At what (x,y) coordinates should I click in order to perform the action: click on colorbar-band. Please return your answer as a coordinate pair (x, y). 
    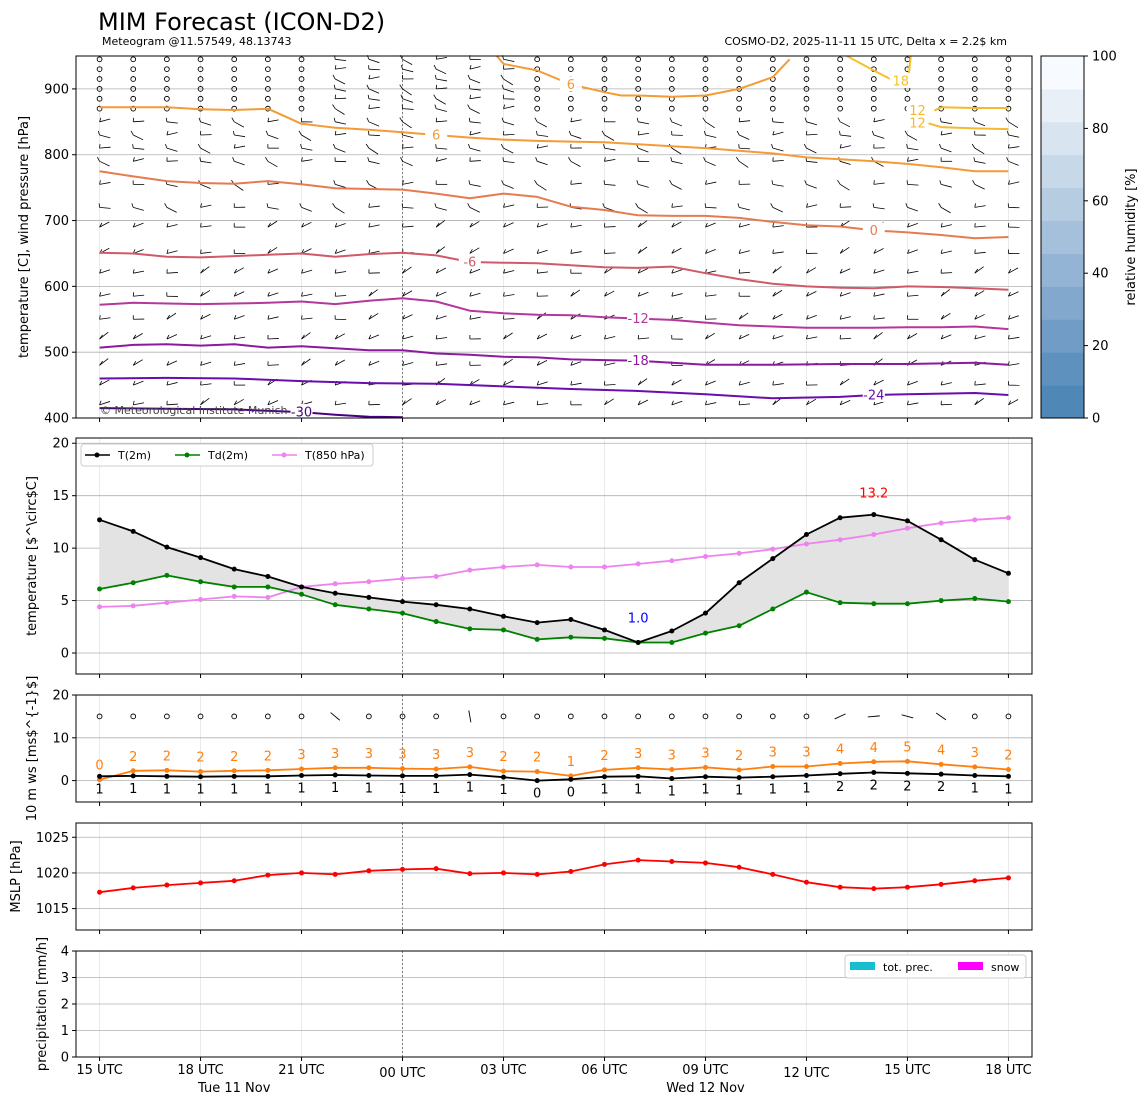
    Looking at the image, I should click on (1062, 204).